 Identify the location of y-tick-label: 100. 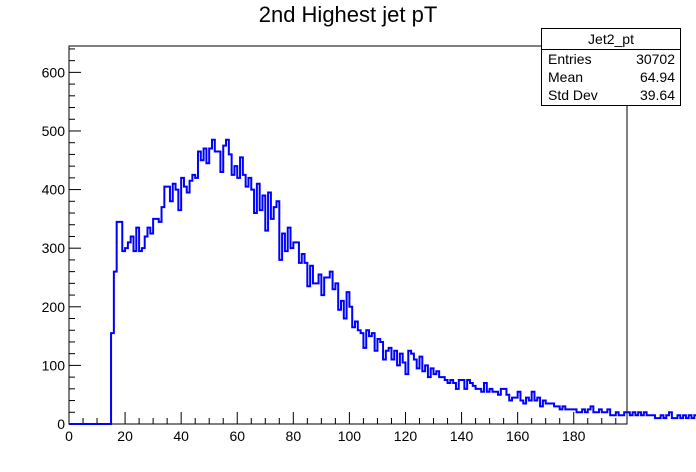
(54, 365).